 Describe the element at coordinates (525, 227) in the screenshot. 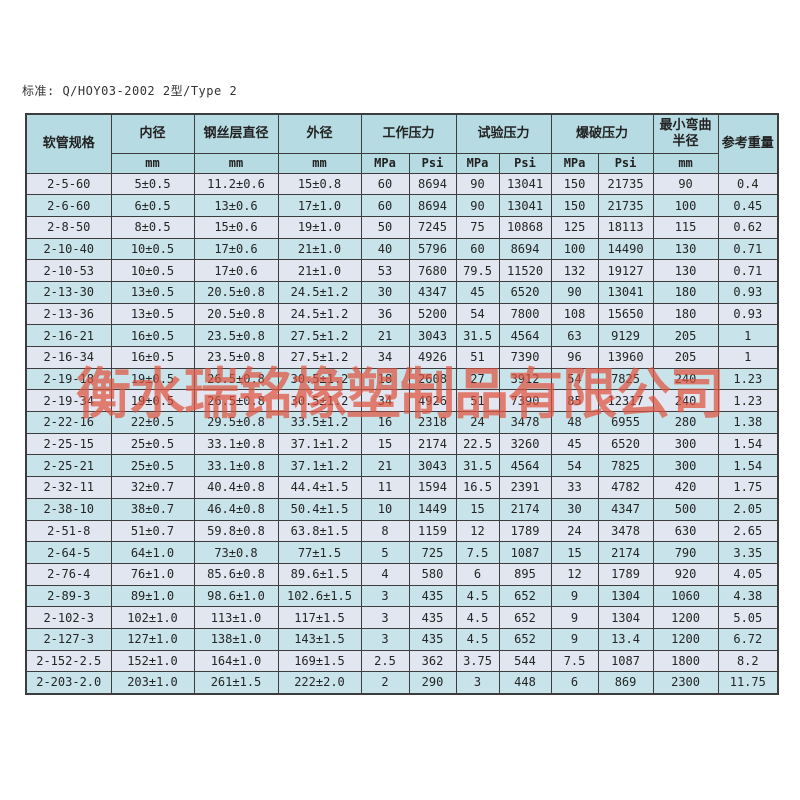

I see `cell-test-psi: 10868` at that location.